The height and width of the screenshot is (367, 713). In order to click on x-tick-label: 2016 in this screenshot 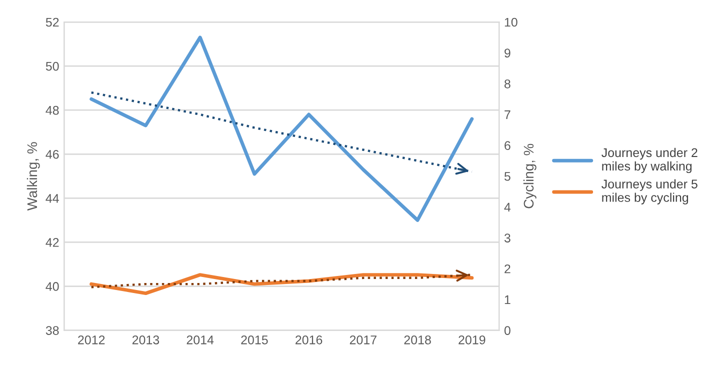, I will do `click(309, 339)`.